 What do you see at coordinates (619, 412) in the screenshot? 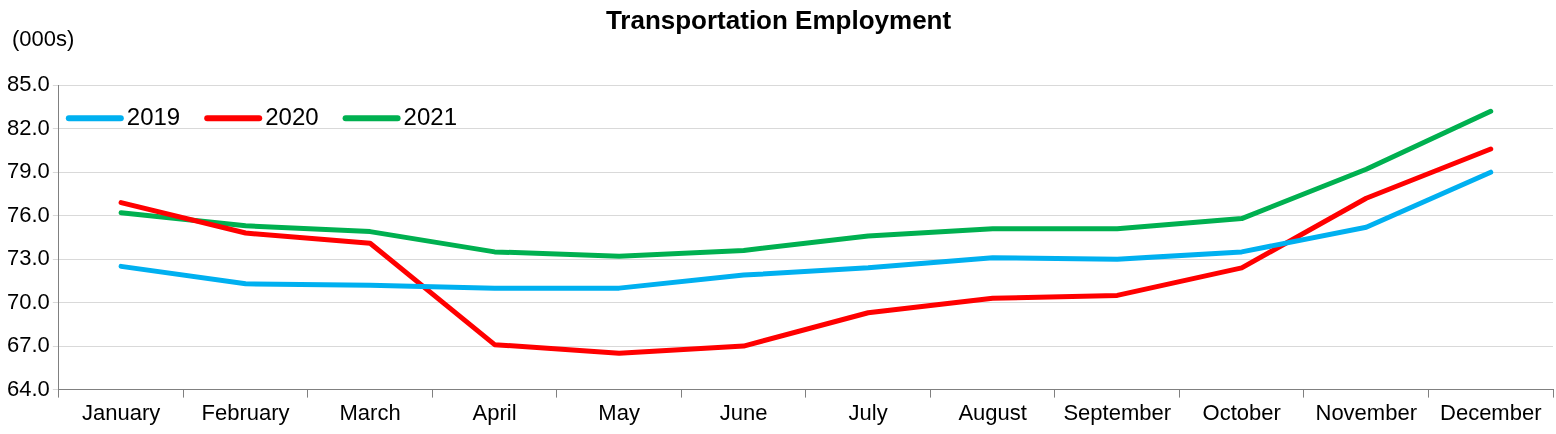
I see `x-tick-label: May` at bounding box center [619, 412].